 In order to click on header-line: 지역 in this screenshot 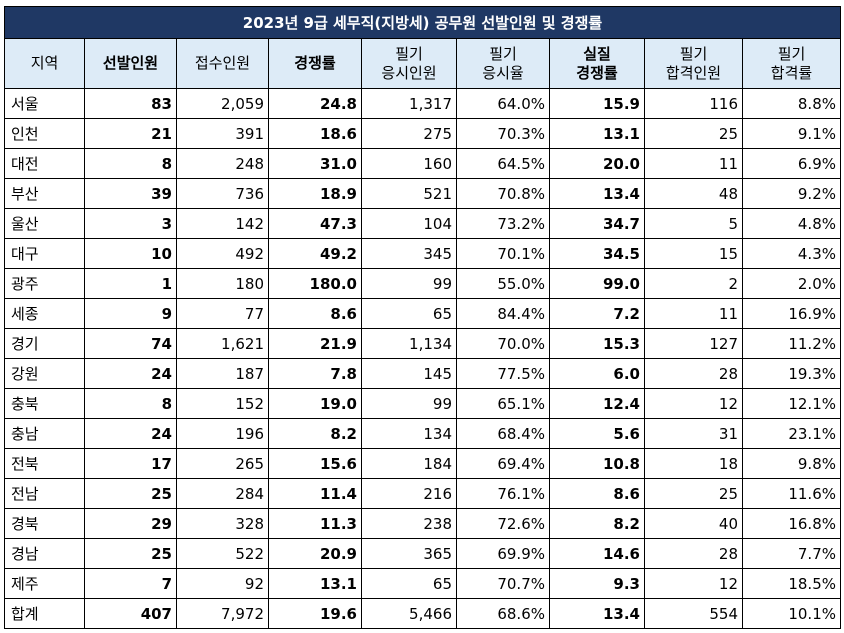, I will do `click(44, 63)`.